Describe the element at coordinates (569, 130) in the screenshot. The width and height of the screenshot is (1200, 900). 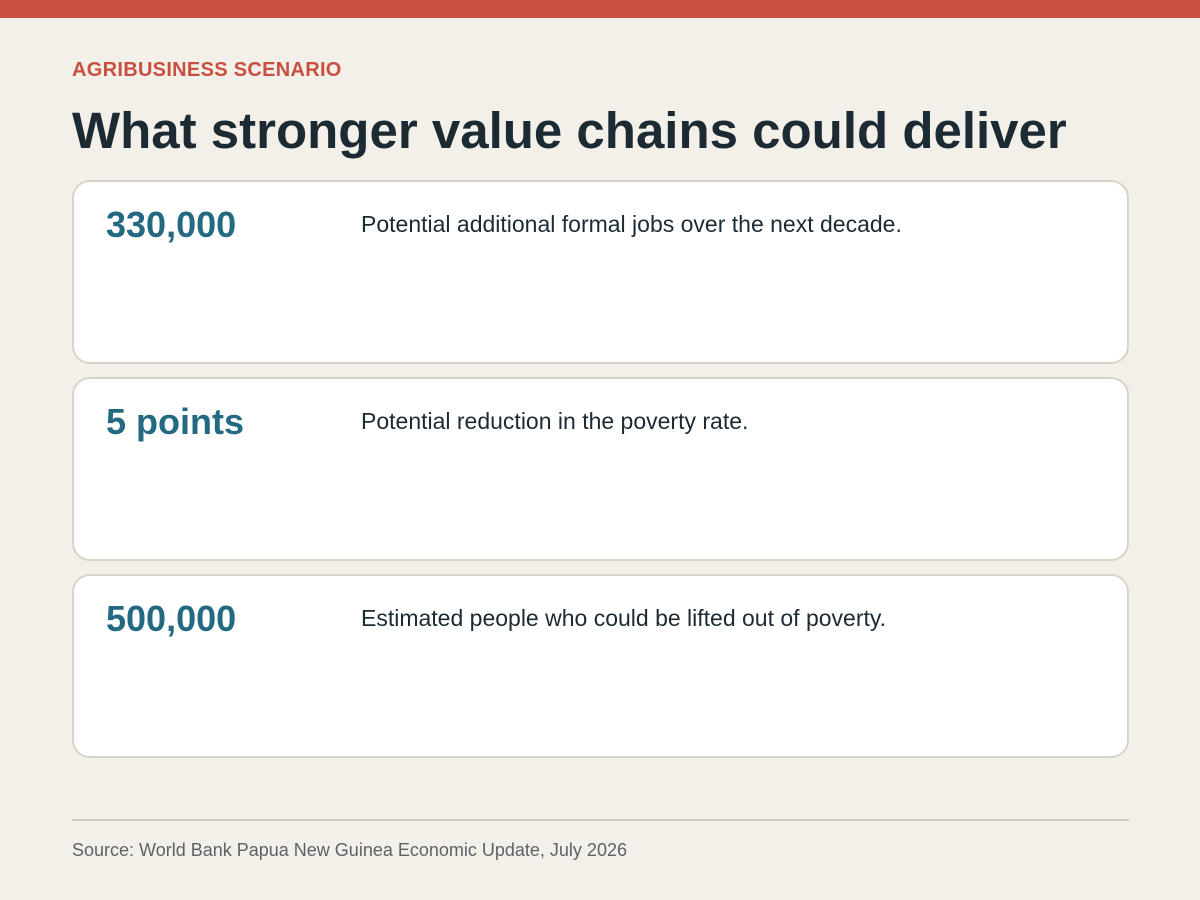
I see `page-title: What stronger value chains could deliver` at that location.